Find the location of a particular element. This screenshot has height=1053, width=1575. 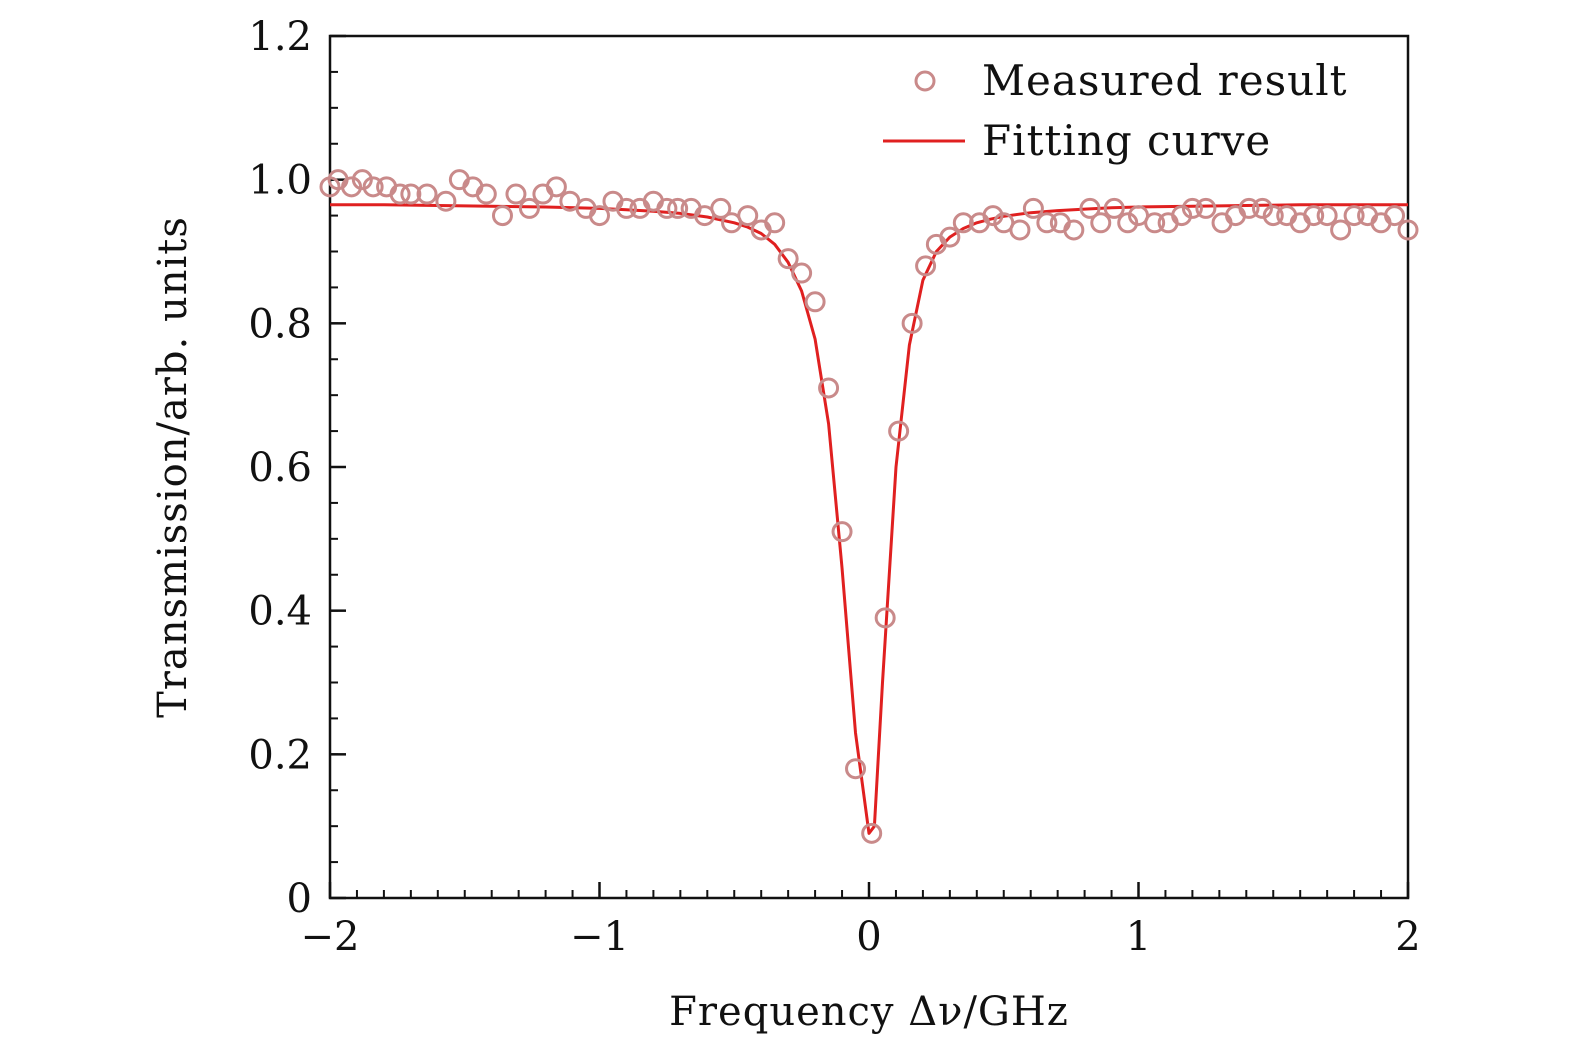

y-tick-label: 0 is located at coordinates (299, 899).